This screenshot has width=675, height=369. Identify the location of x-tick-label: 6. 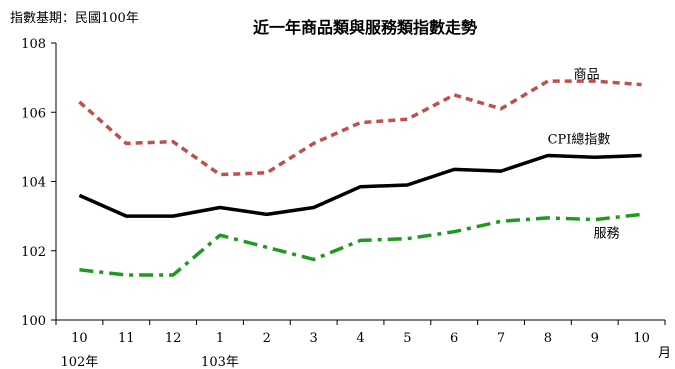
(454, 338).